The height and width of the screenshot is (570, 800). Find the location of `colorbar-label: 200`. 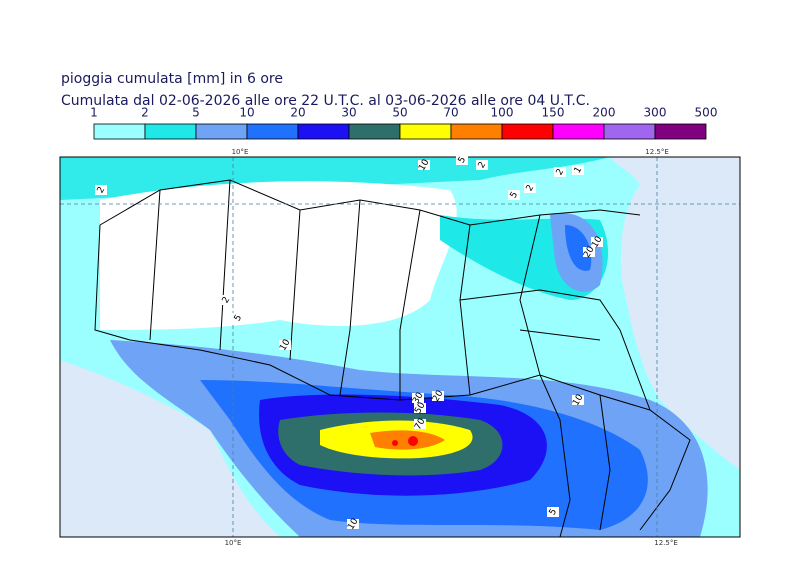

colorbar-label: 200 is located at coordinates (604, 113).